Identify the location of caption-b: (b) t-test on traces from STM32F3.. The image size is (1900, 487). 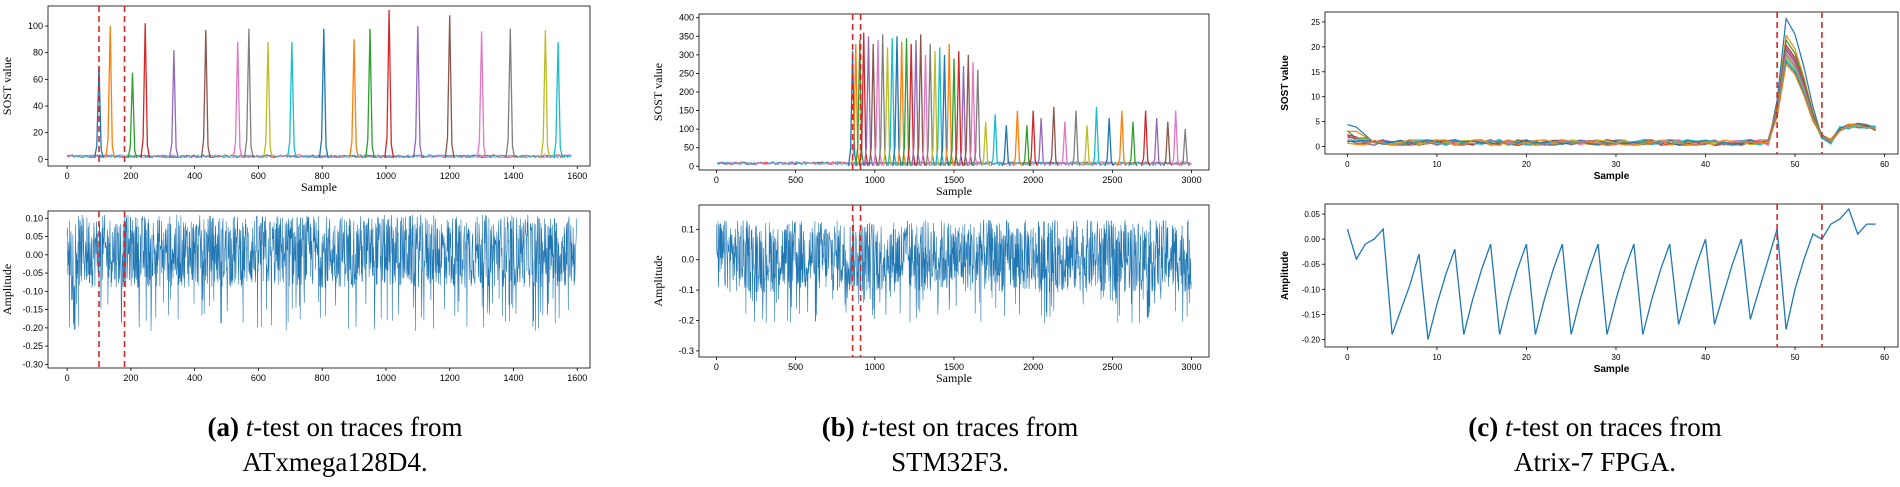
(950, 445).